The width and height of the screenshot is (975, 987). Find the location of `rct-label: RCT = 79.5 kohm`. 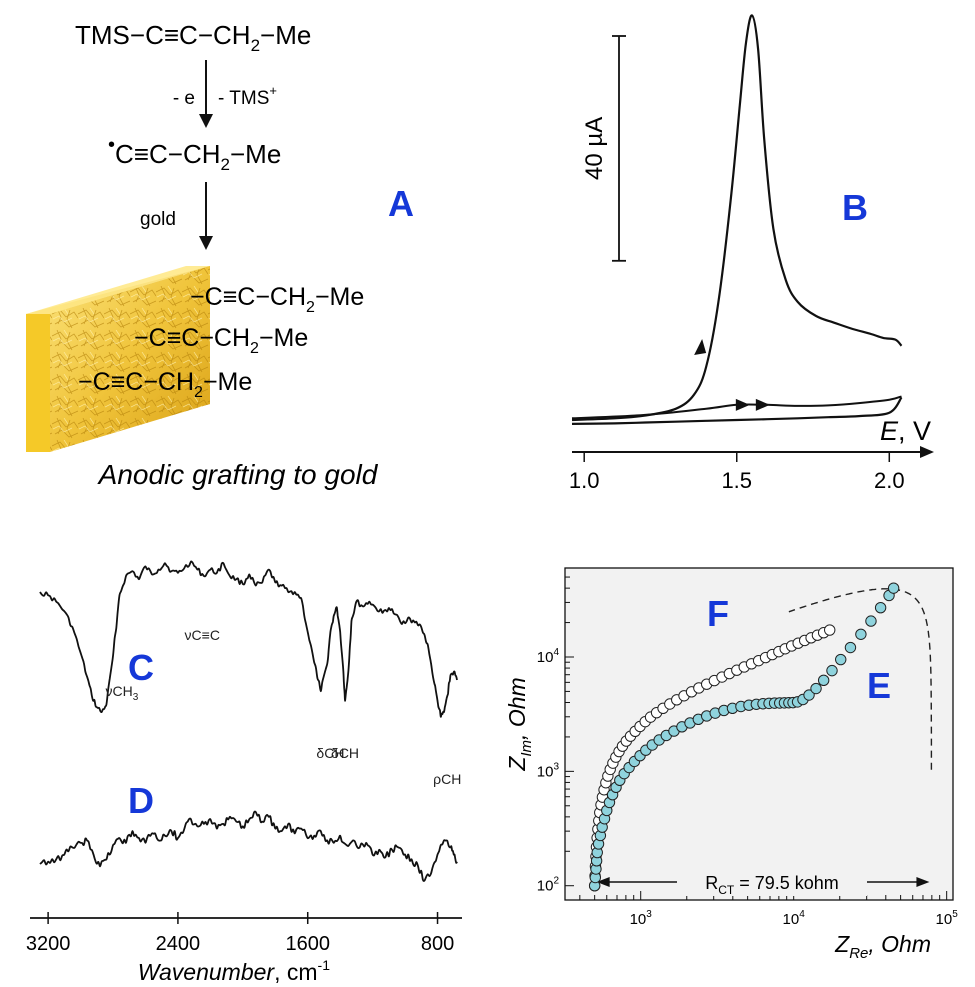

rct-label: RCT = 79.5 kohm is located at coordinates (772, 885).